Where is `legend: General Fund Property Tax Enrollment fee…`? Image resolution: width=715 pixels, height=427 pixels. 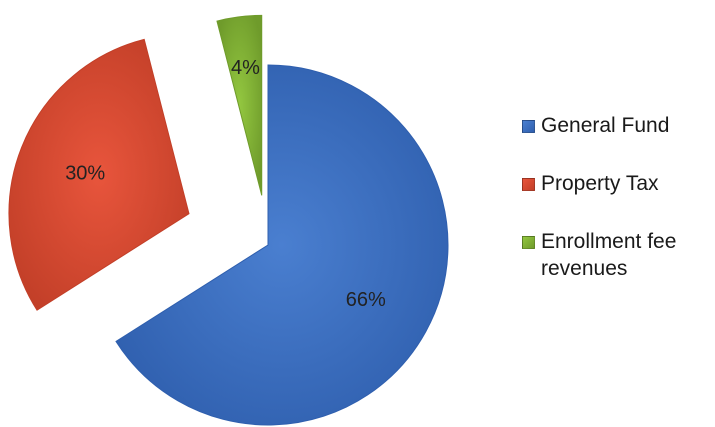
legend: General Fund Property Tax Enrollment fee… is located at coordinates (617, 197).